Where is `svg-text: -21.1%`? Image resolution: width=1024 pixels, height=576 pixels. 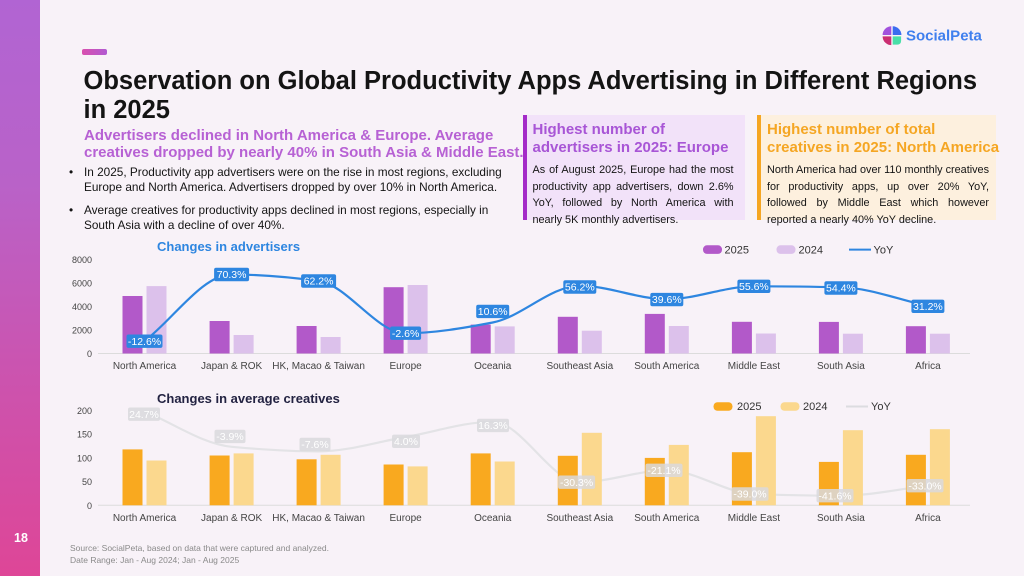 svg-text: -21.1% is located at coordinates (663, 471).